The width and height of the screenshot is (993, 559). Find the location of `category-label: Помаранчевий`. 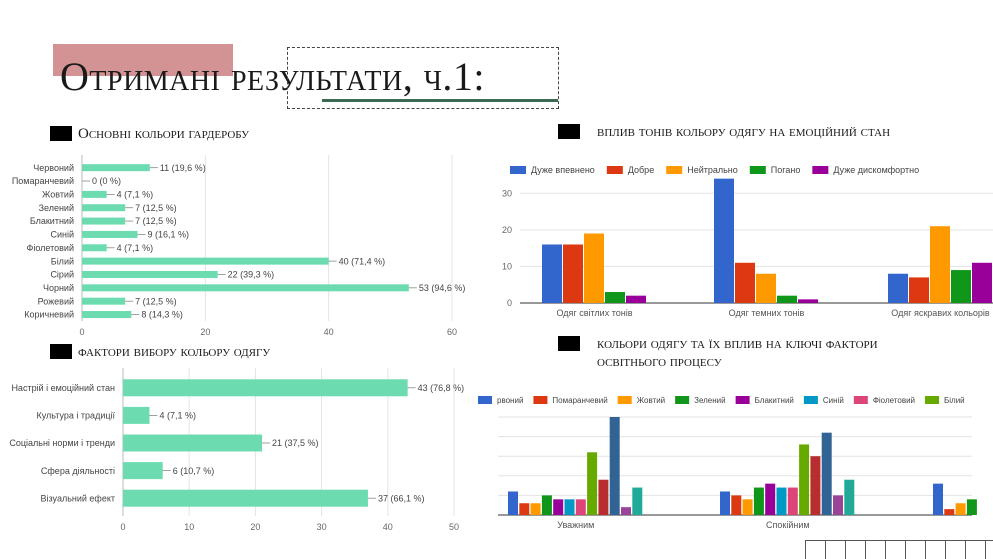

category-label: Помаранчевий is located at coordinates (43, 181).